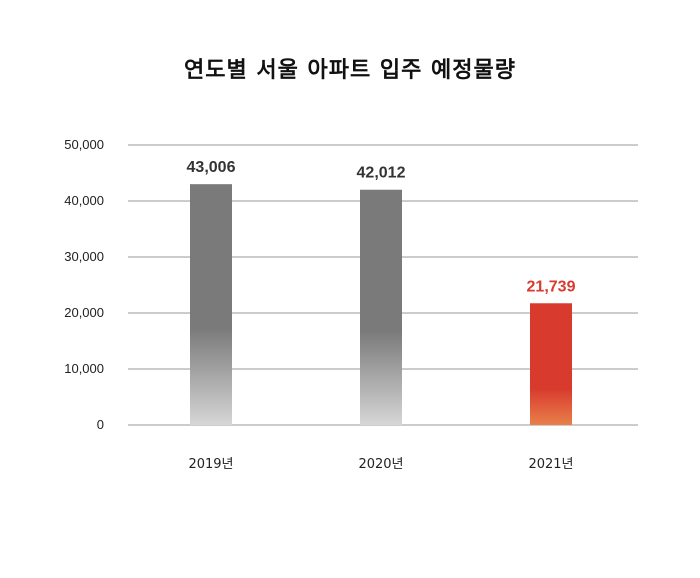 This screenshot has width=700, height=578. Describe the element at coordinates (84, 256) in the screenshot. I see `y-tick-label: 30,000` at that location.